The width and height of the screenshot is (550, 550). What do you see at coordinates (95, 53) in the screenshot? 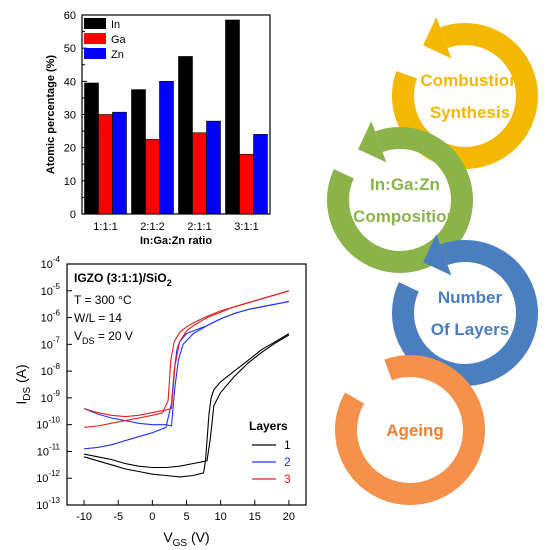
I see `bar-legend-swatch-zn` at bounding box center [95, 53].